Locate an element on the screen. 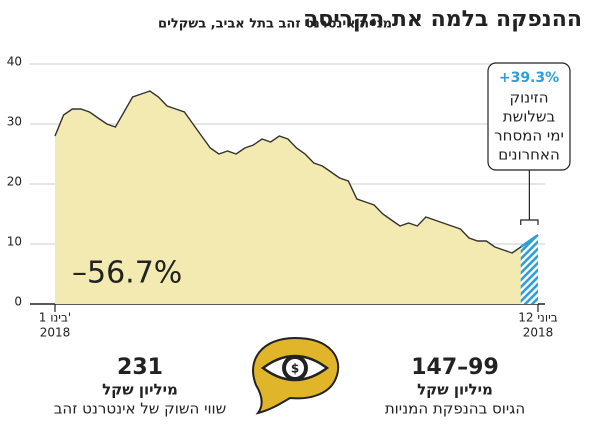 This screenshot has height=427, width=590. stat-label: שווי השוק של אינטרנט זהב is located at coordinates (140, 409).